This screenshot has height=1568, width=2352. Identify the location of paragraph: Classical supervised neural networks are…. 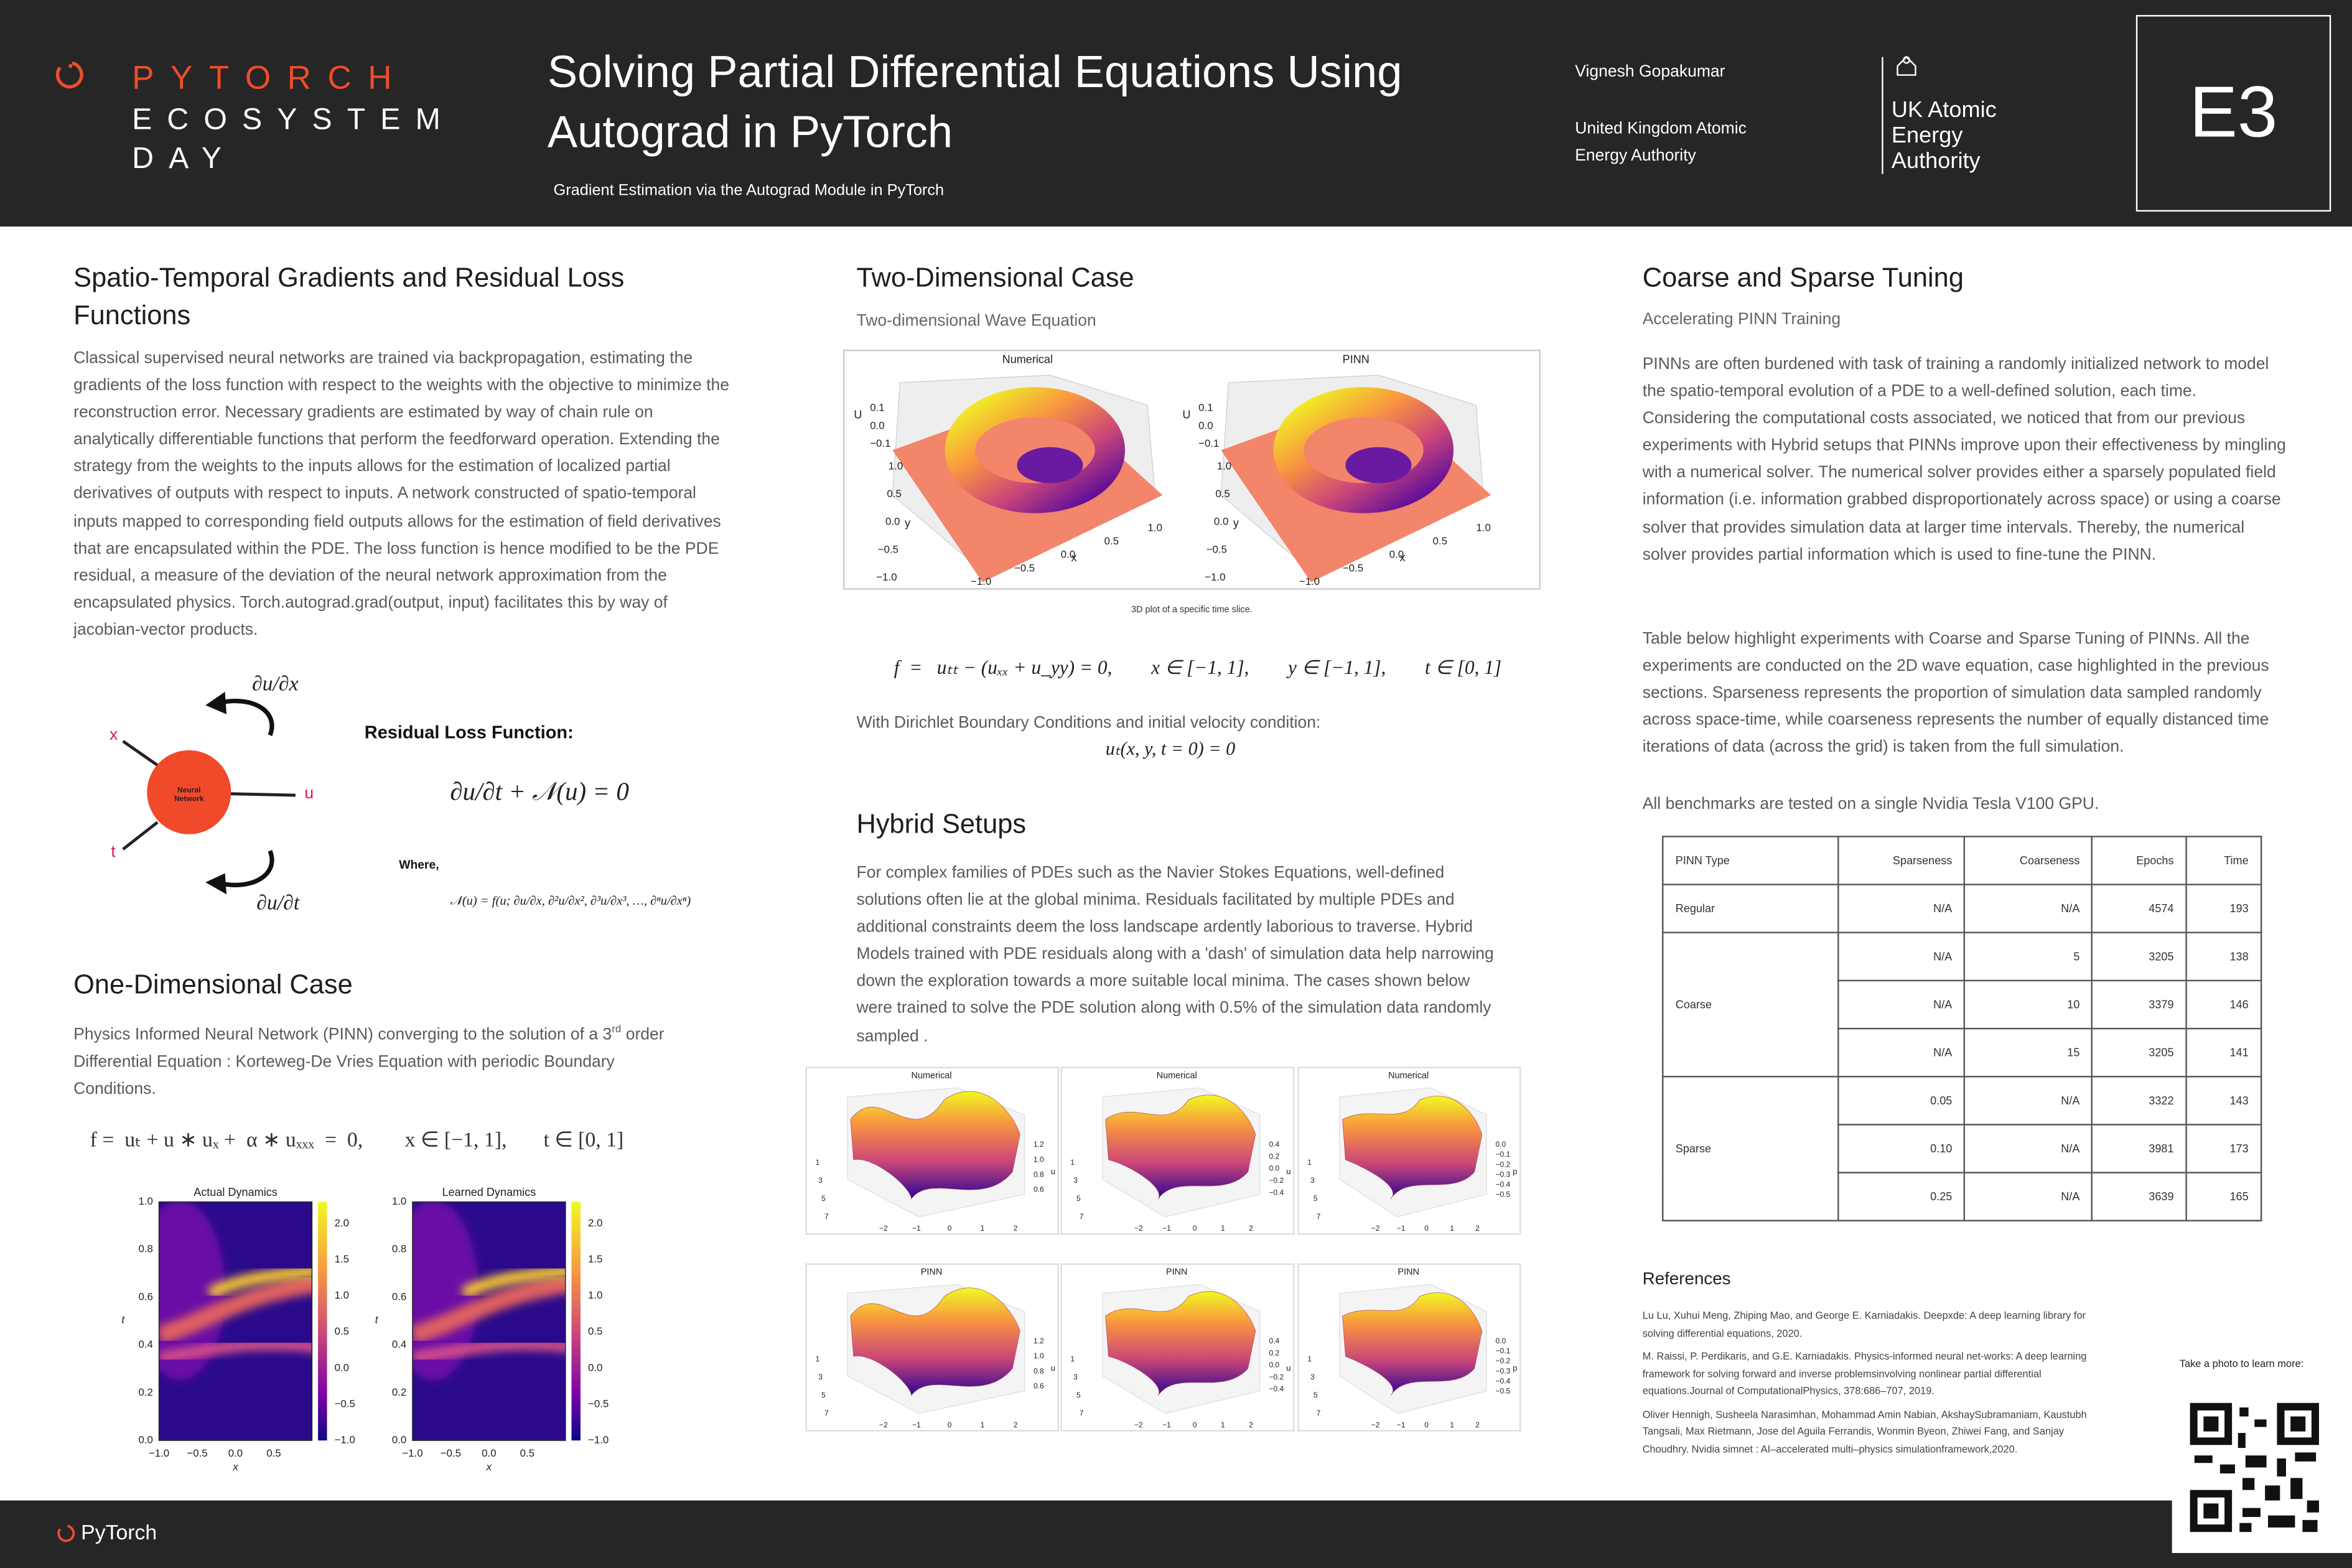
(402, 494).